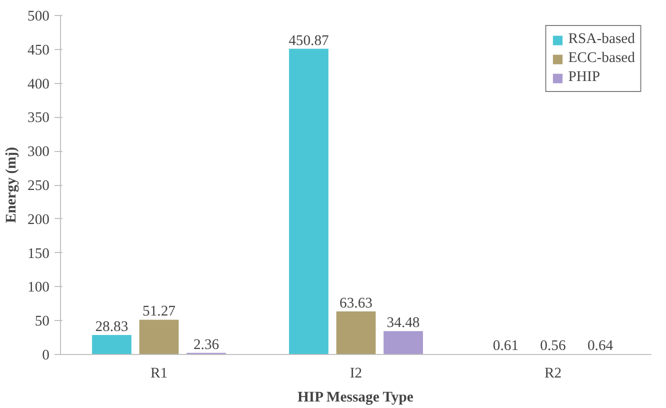 The height and width of the screenshot is (408, 666). Describe the element at coordinates (601, 58) in the screenshot. I see `legend-label: ECC-based` at that location.